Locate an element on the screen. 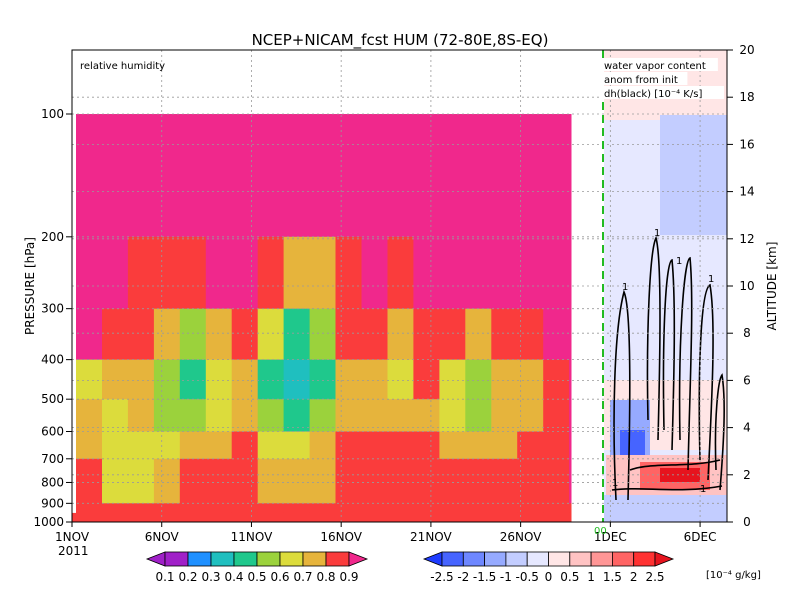 This screenshot has width=800, height=600. altitude-tick-label: 0 is located at coordinates (747, 522).